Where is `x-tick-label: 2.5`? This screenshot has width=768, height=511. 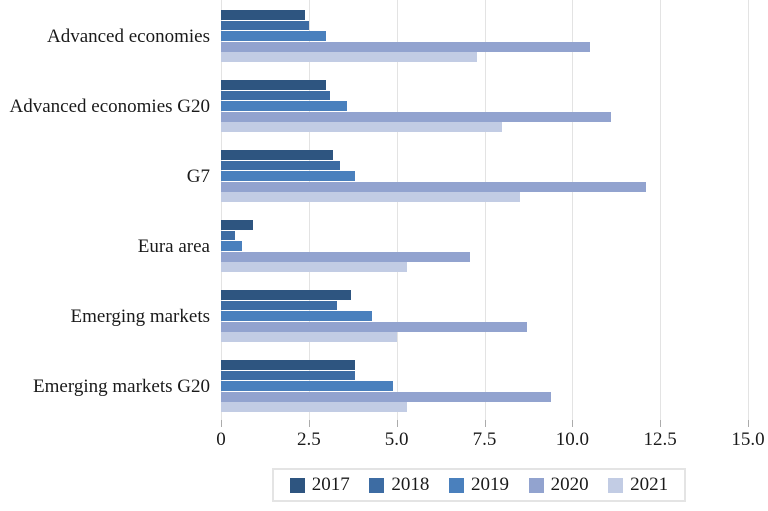
x-tick-label: 2.5 is located at coordinates (308, 439).